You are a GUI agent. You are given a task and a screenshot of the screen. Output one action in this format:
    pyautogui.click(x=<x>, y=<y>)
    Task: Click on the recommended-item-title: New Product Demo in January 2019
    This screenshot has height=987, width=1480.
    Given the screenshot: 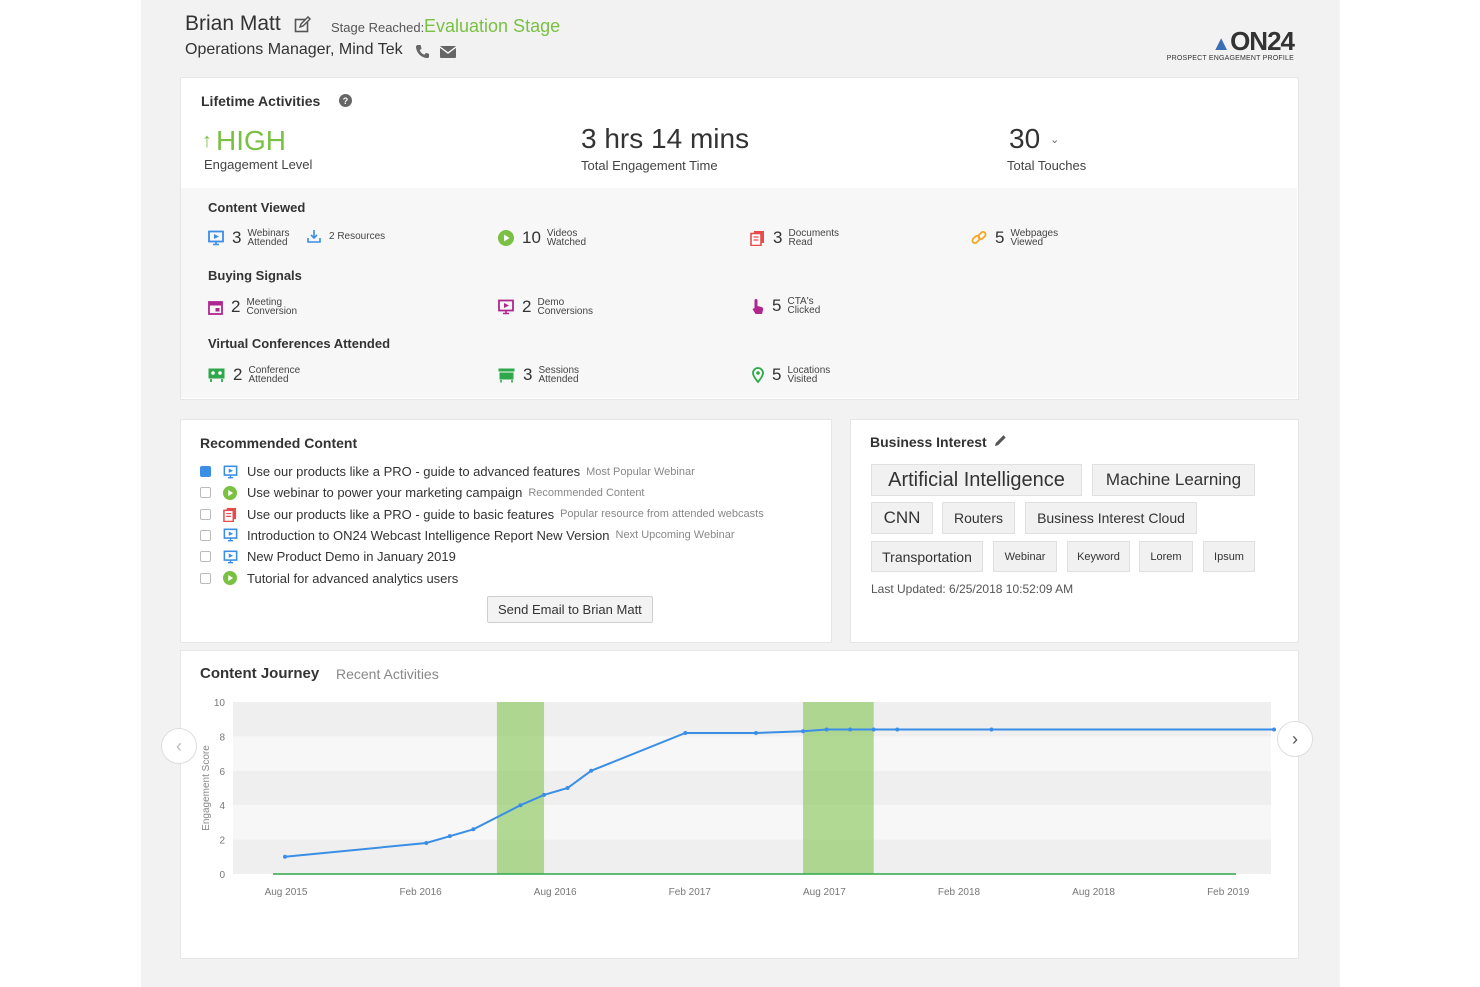 What is the action you would take?
    pyautogui.click(x=351, y=557)
    